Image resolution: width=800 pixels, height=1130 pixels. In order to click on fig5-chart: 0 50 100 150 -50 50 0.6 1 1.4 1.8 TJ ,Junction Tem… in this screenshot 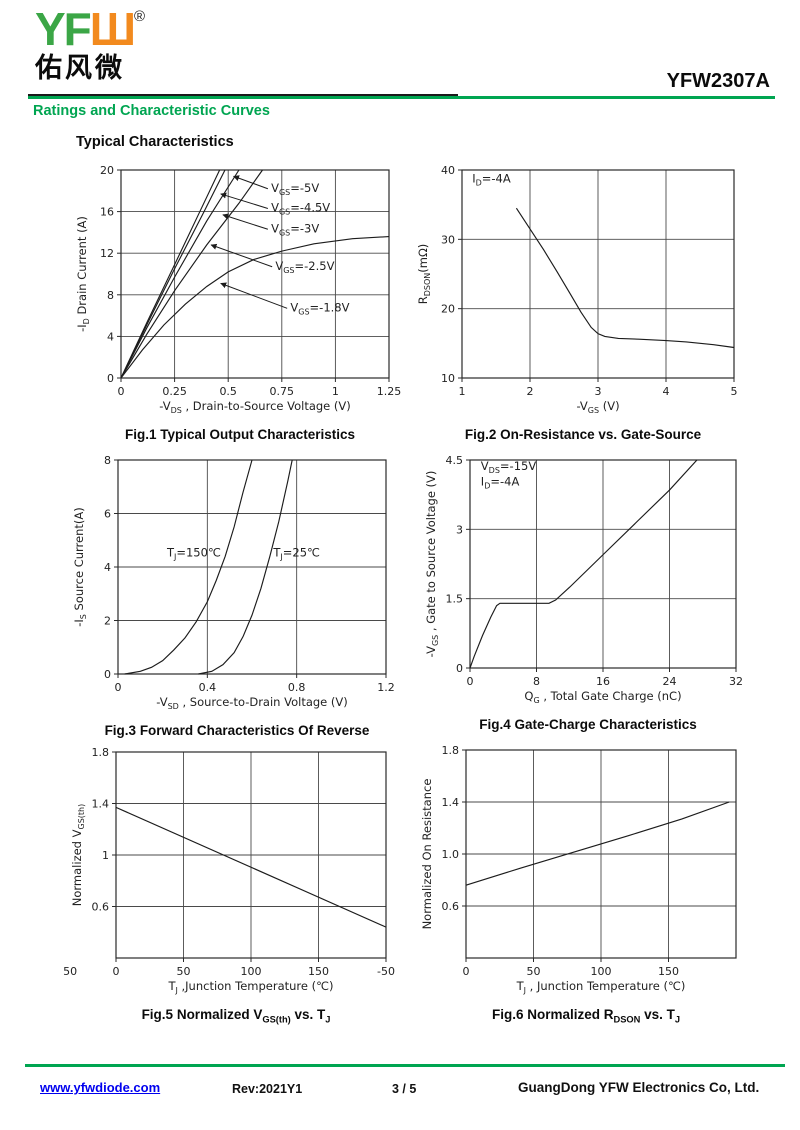, I will do `click(229, 870)`.